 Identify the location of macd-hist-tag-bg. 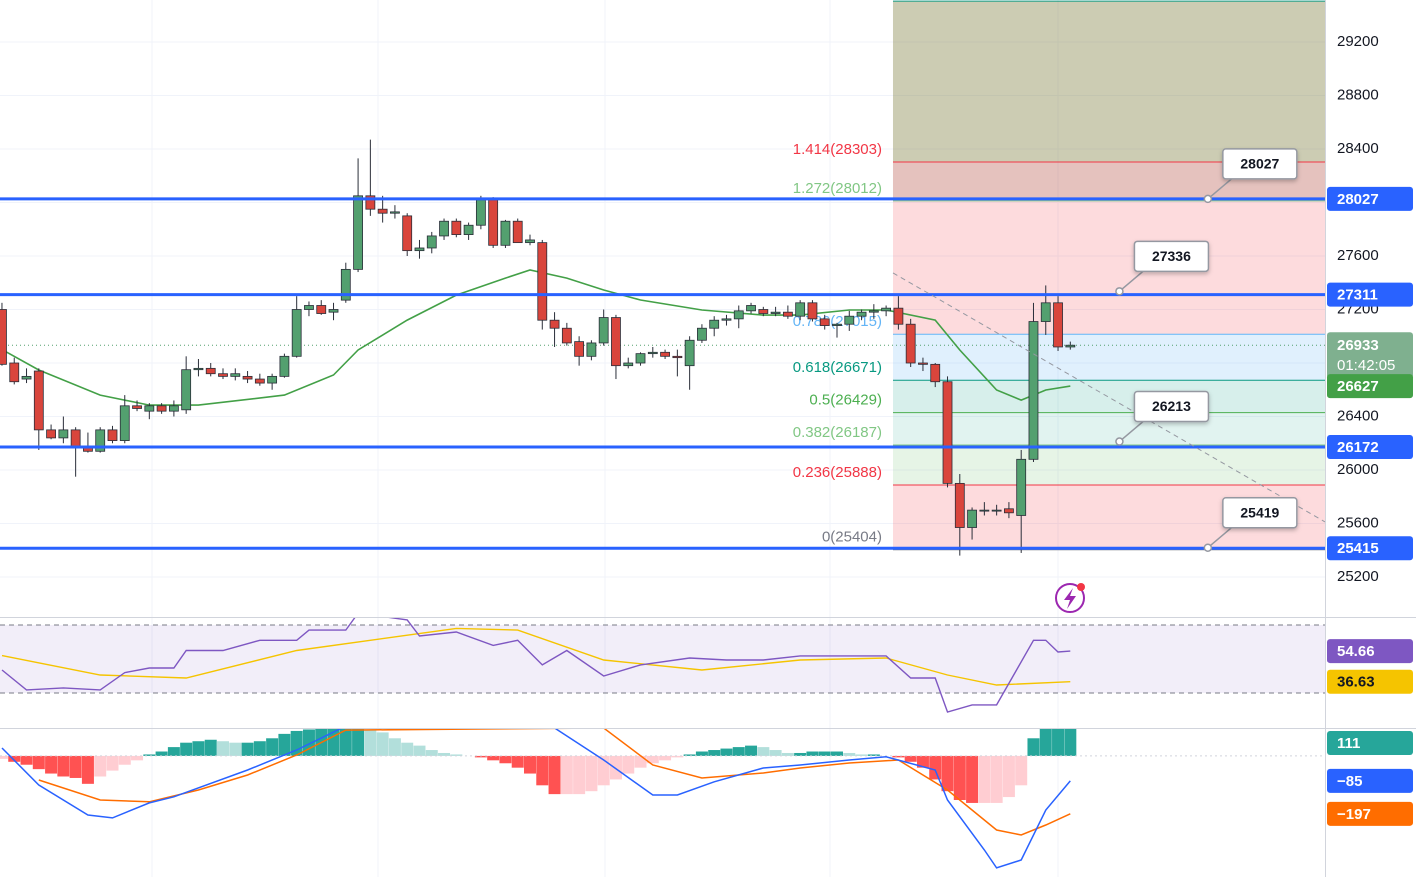
(1370, 743).